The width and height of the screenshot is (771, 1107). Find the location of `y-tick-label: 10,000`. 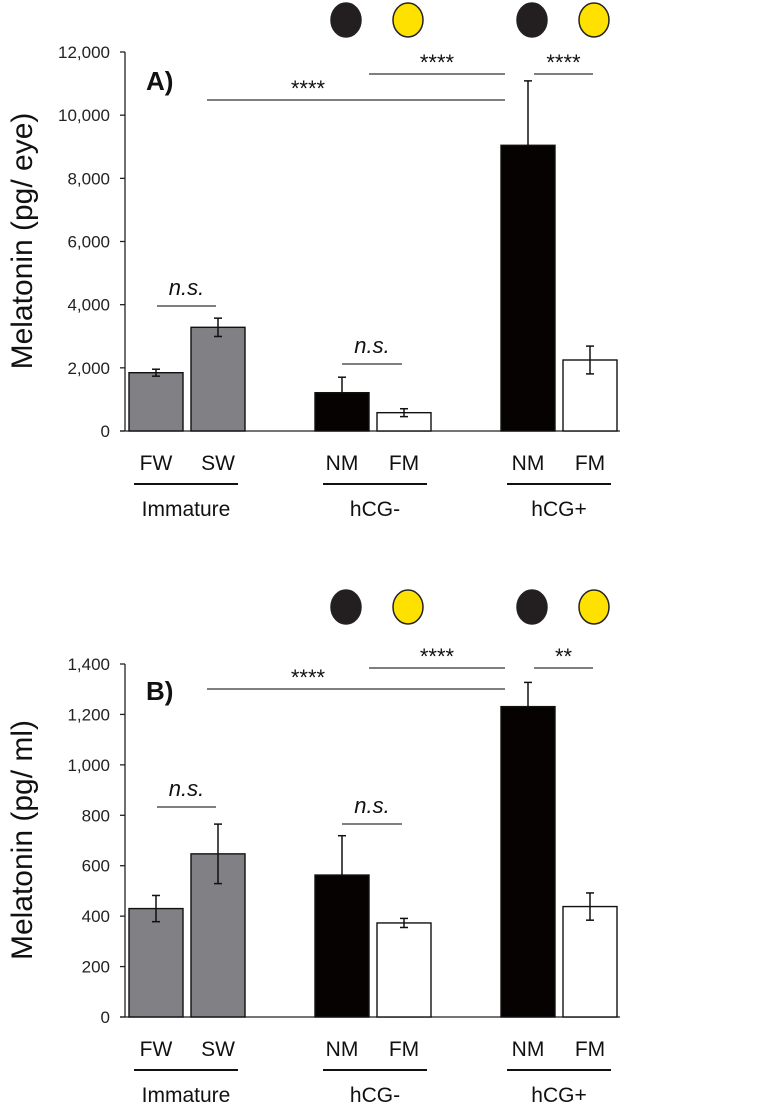

y-tick-label: 10,000 is located at coordinates (84, 115).